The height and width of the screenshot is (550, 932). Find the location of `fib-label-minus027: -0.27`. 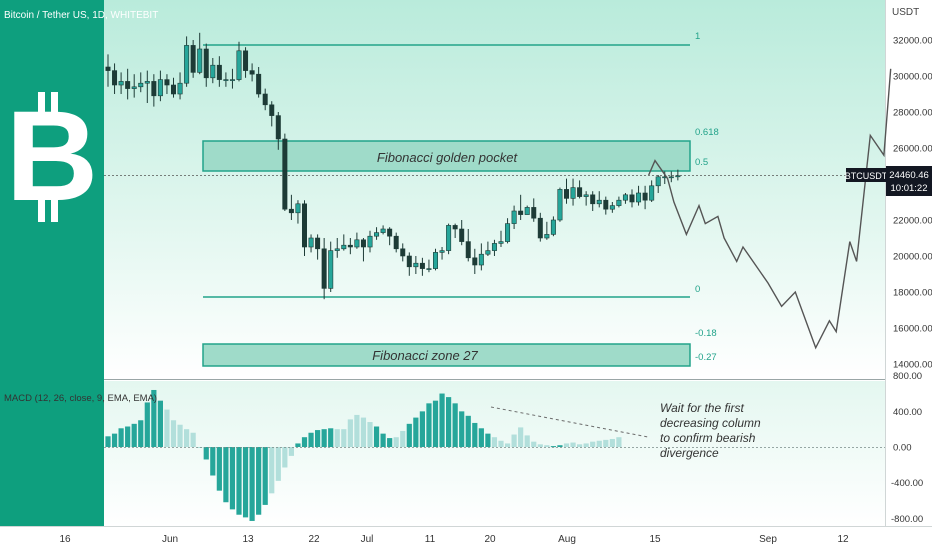

fib-label-minus027: -0.27 is located at coordinates (706, 357).